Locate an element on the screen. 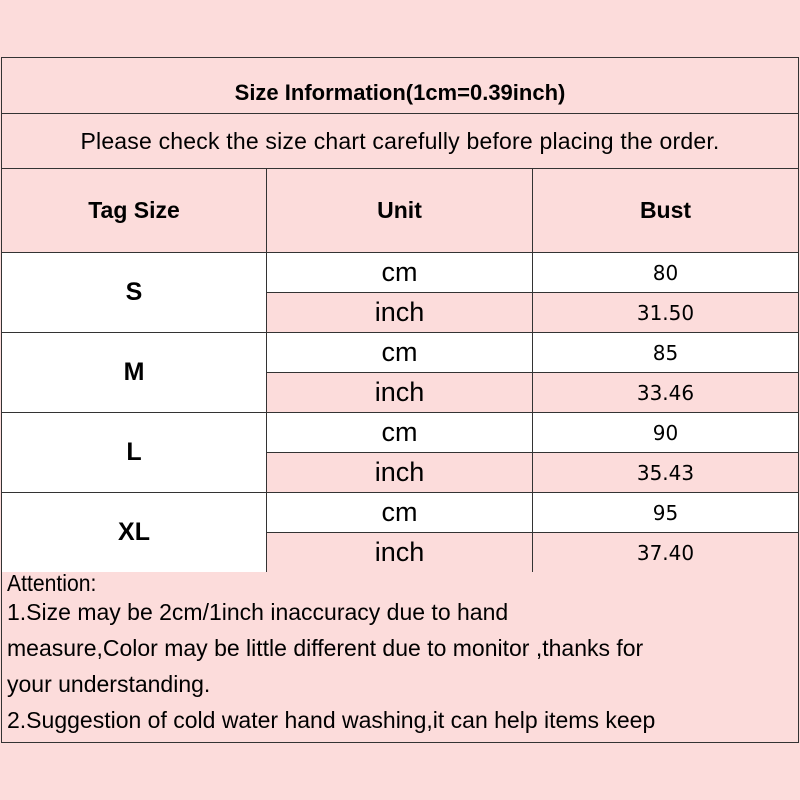 The height and width of the screenshot is (800, 800). tag-size-cell: M is located at coordinates (134, 372).